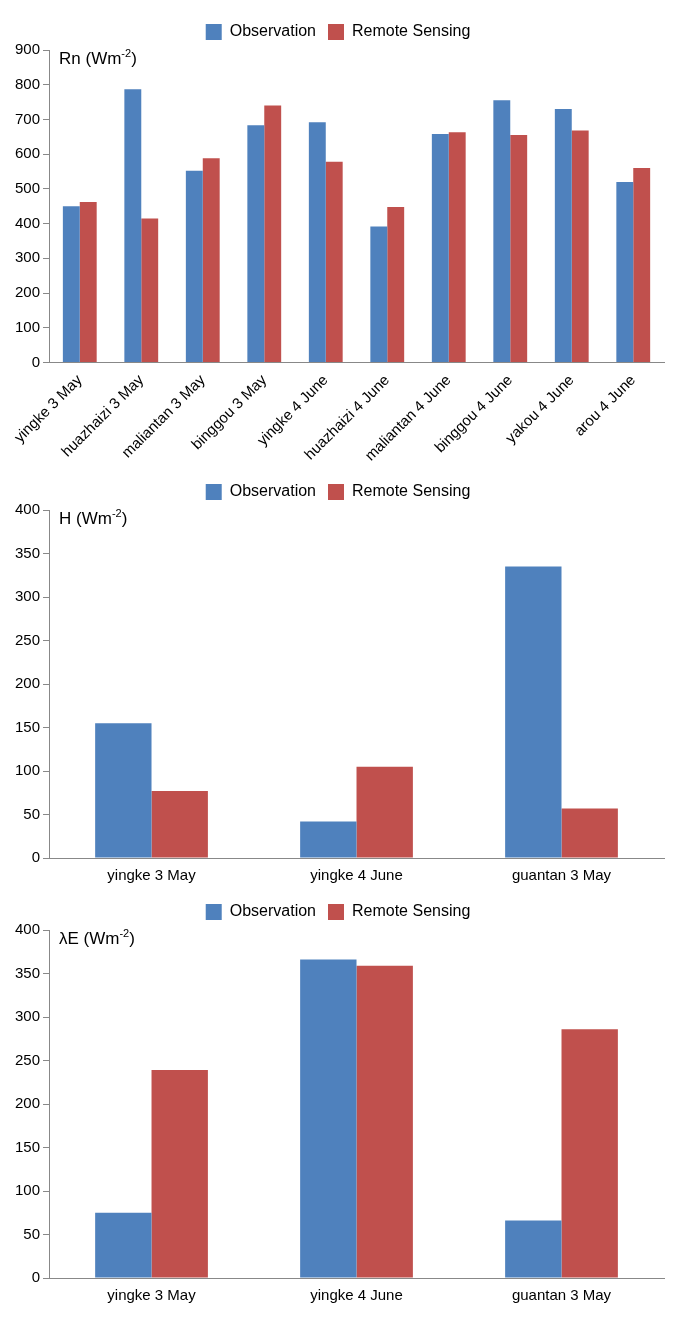  What do you see at coordinates (28, 83) in the screenshot?
I see `y-tick-label: 800` at bounding box center [28, 83].